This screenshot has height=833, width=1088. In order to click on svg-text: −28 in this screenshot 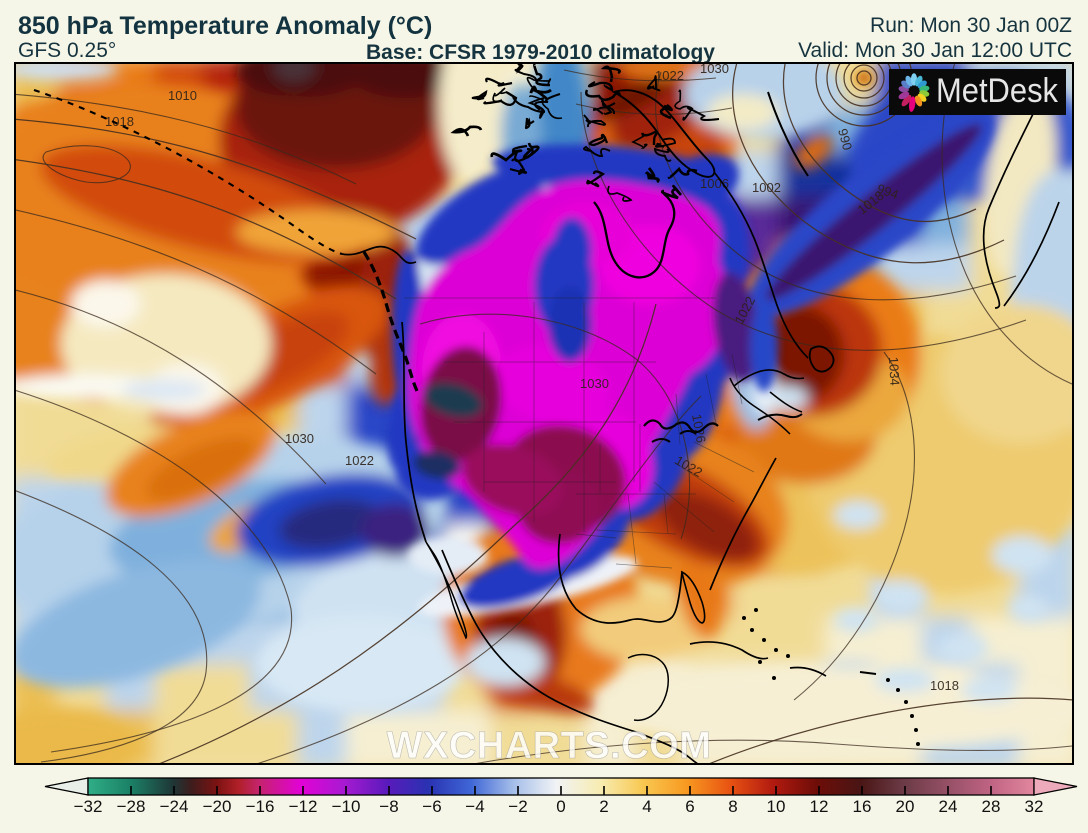, I will do `click(131, 806)`.